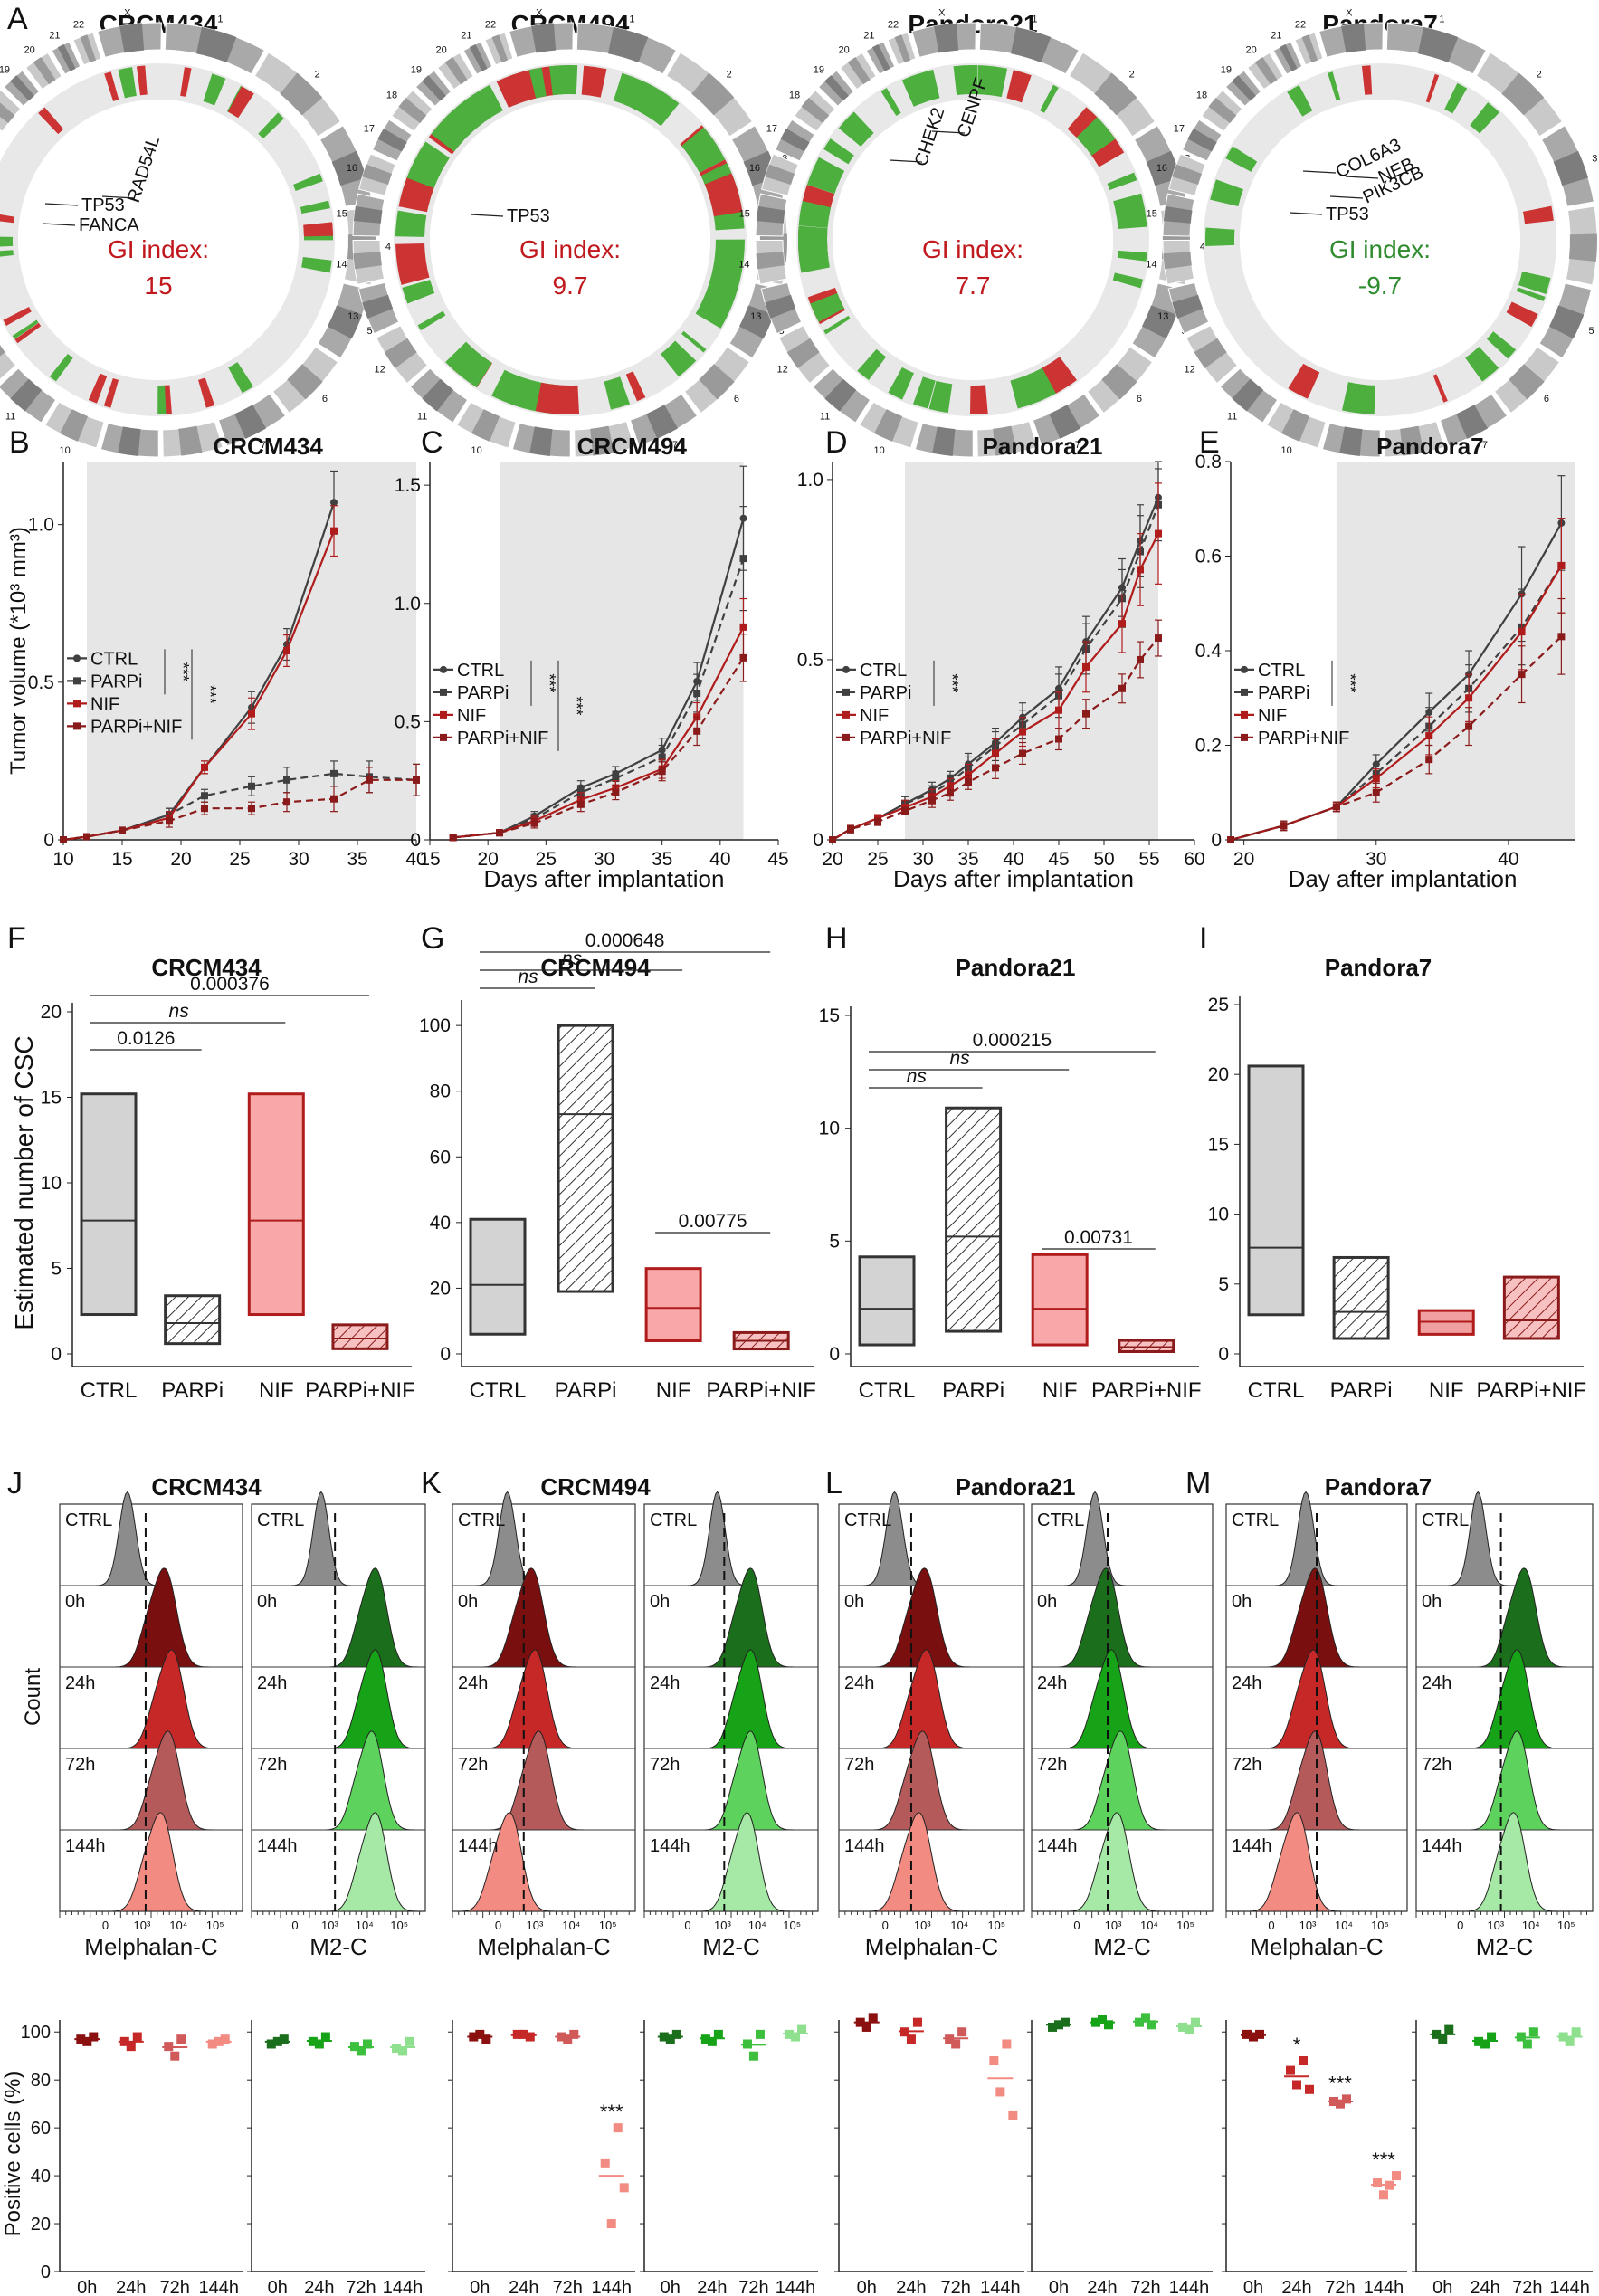  What do you see at coordinates (41, 2129) in the screenshot?
I see `y-tick-label: 60` at bounding box center [41, 2129].